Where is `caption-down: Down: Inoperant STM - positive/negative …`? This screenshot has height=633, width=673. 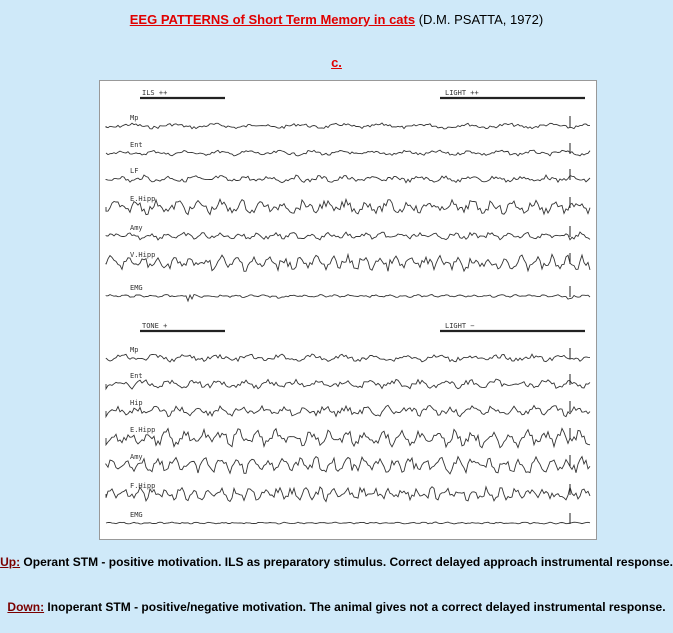
caption-down: Down: Inoperant STM - positive/negative … is located at coordinates (336, 607).